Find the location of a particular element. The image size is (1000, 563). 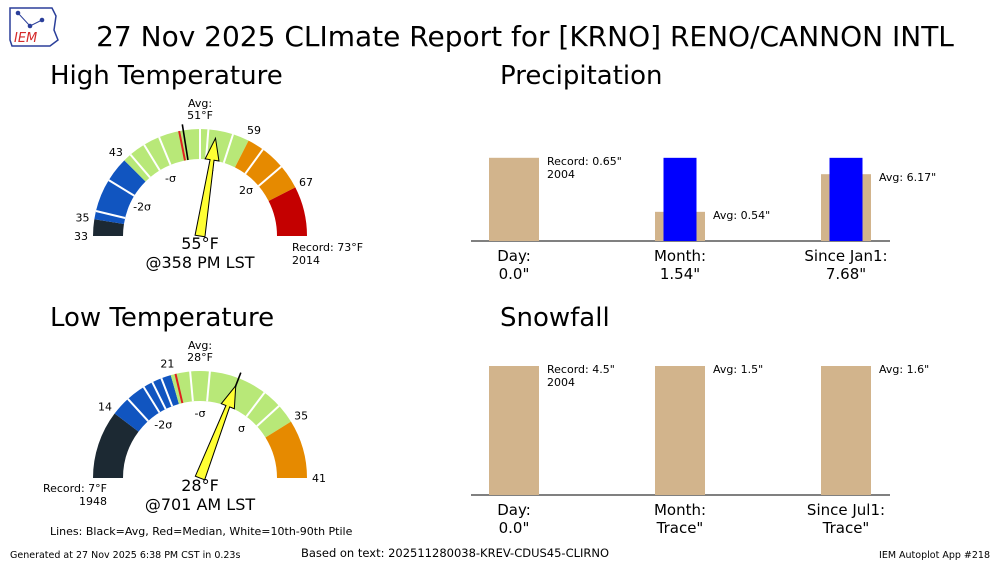

iem-logo-text: IEM is located at coordinates (25, 38).